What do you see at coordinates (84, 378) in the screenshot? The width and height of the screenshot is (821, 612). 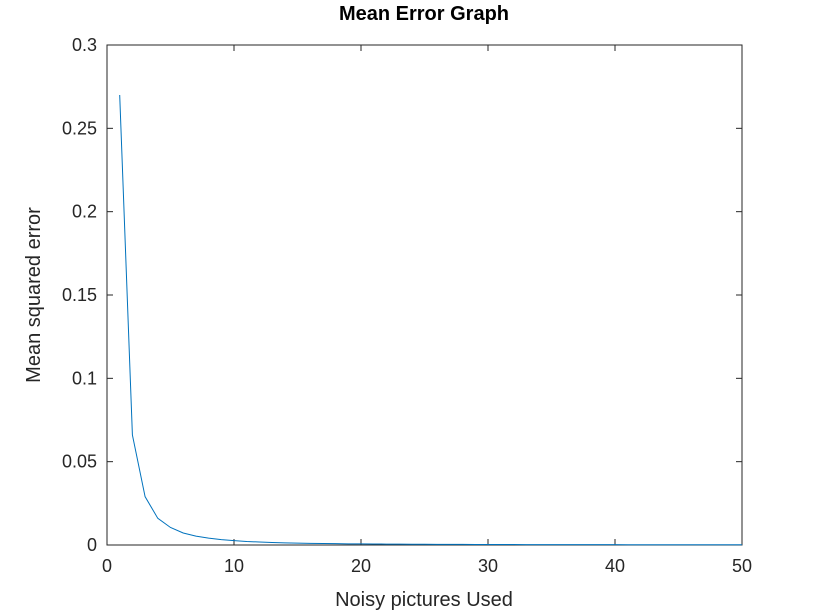 I see `y-tick-label: 0.1` at bounding box center [84, 378].